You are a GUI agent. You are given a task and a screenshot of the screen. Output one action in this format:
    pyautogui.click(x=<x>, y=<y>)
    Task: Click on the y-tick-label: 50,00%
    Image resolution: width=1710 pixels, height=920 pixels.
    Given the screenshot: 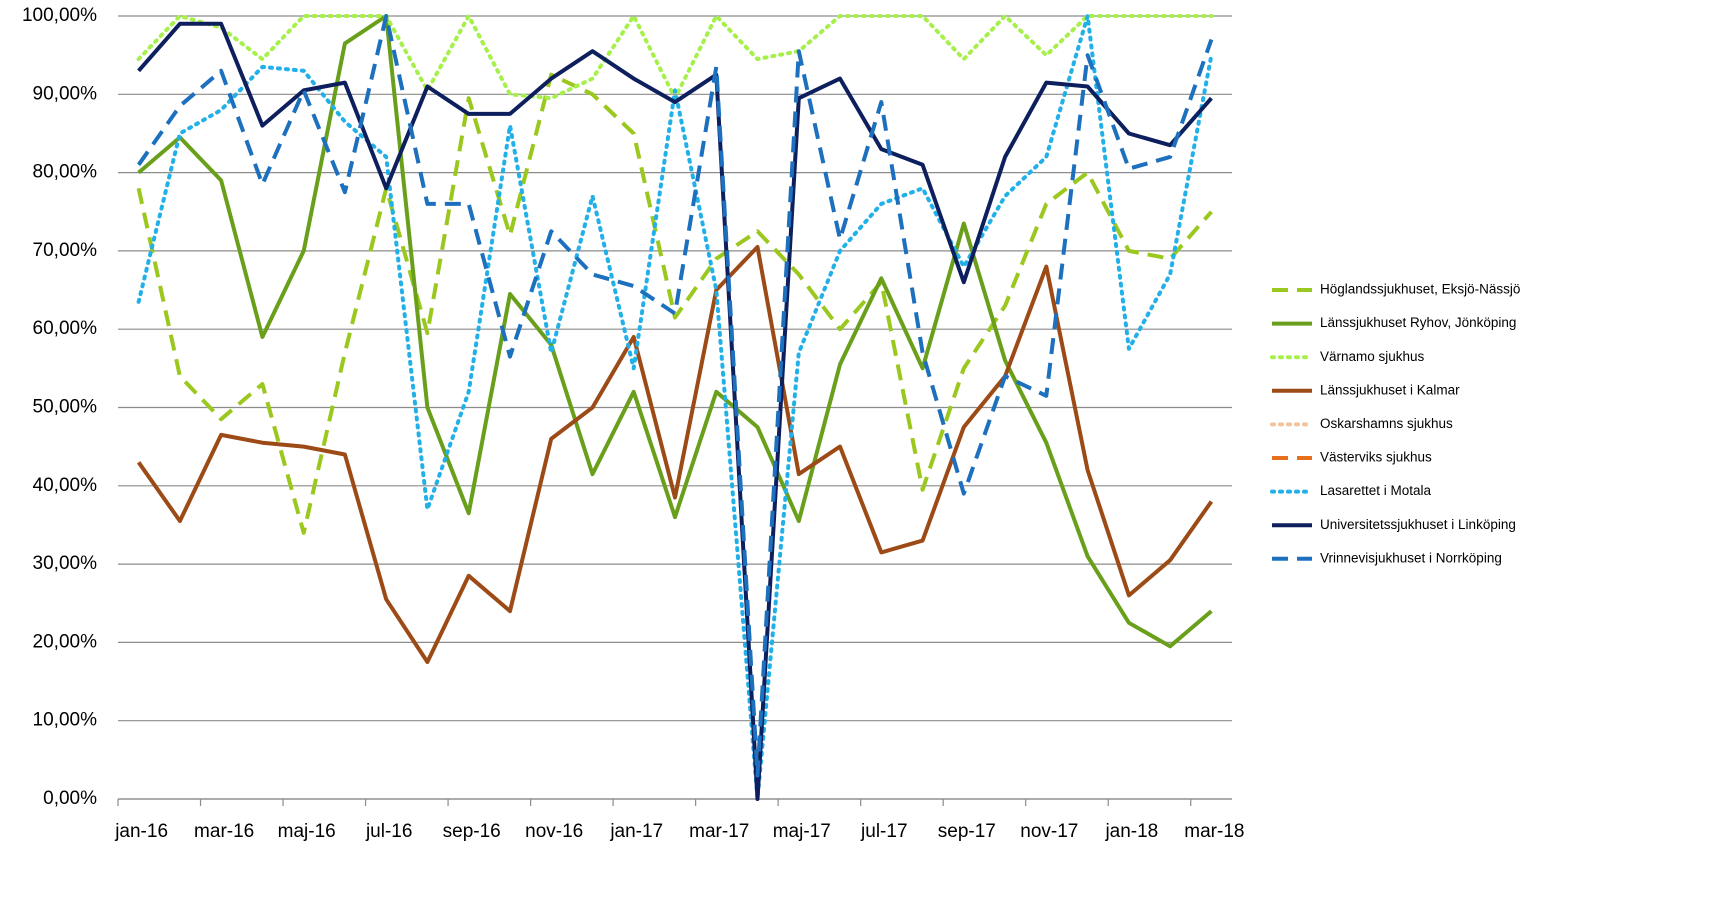 What is the action you would take?
    pyautogui.click(x=65, y=407)
    